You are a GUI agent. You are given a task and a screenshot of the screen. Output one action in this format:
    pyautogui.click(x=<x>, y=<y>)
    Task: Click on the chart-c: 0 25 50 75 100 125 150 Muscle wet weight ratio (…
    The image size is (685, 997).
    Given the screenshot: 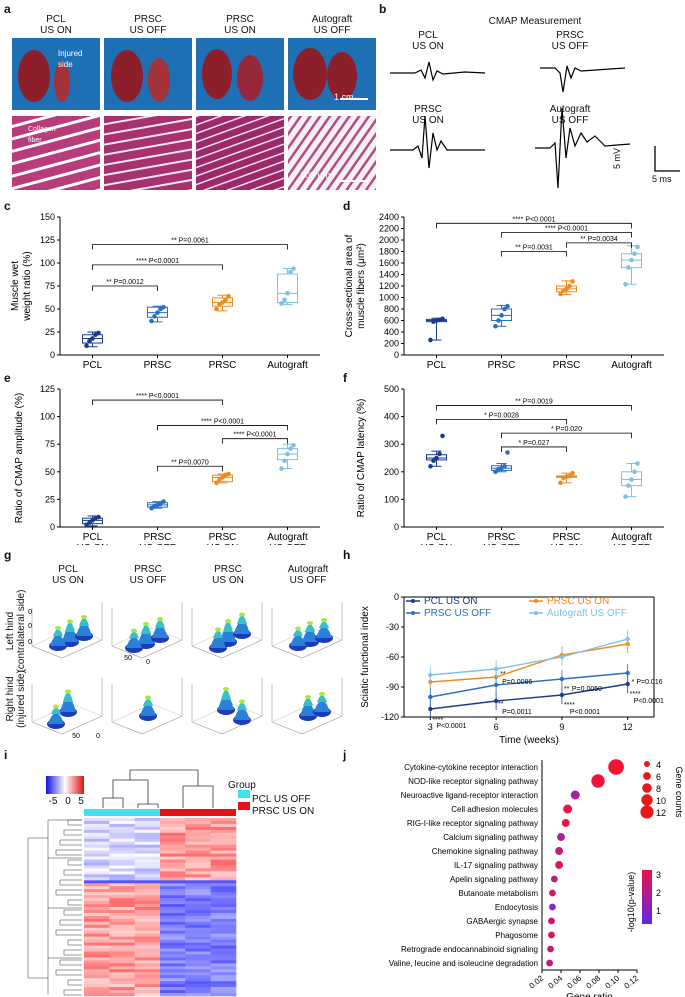 What is the action you would take?
    pyautogui.click(x=165, y=291)
    